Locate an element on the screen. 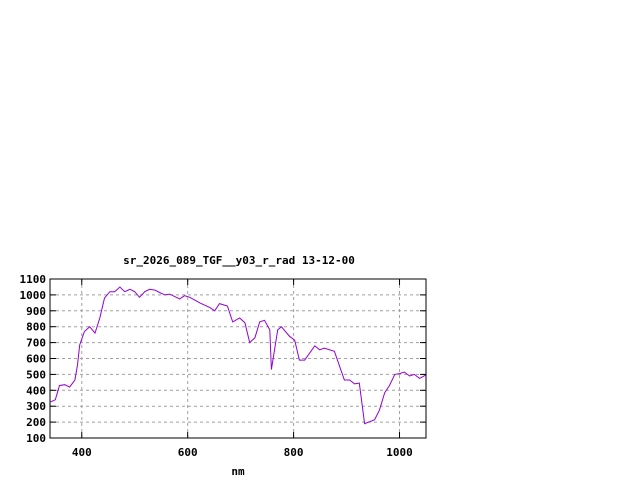 The height and width of the screenshot is (485, 640). x-tick-label: 400 is located at coordinates (82, 452).